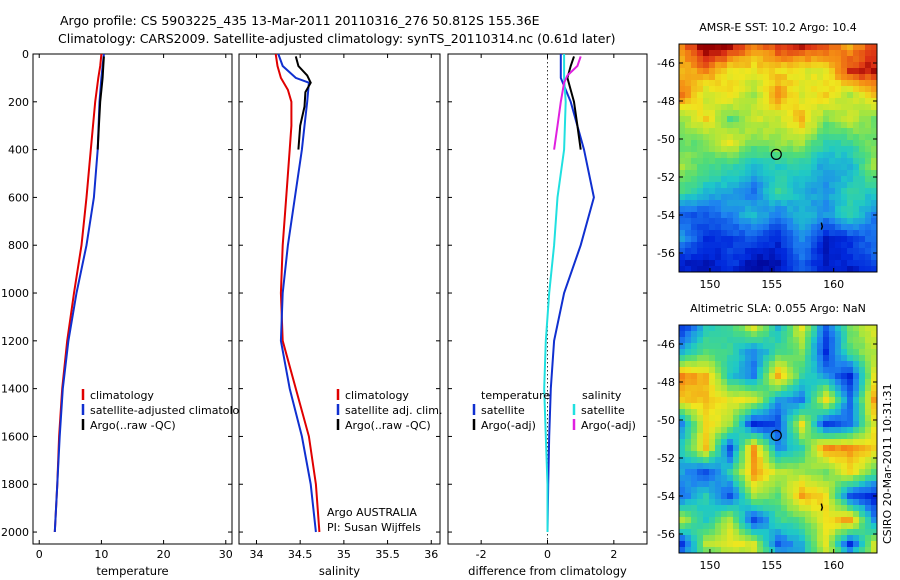 This screenshot has height=580, width=900. What do you see at coordinates (393, 410) in the screenshot?
I see `legend-entry: satellite adj. clim.` at bounding box center [393, 410].